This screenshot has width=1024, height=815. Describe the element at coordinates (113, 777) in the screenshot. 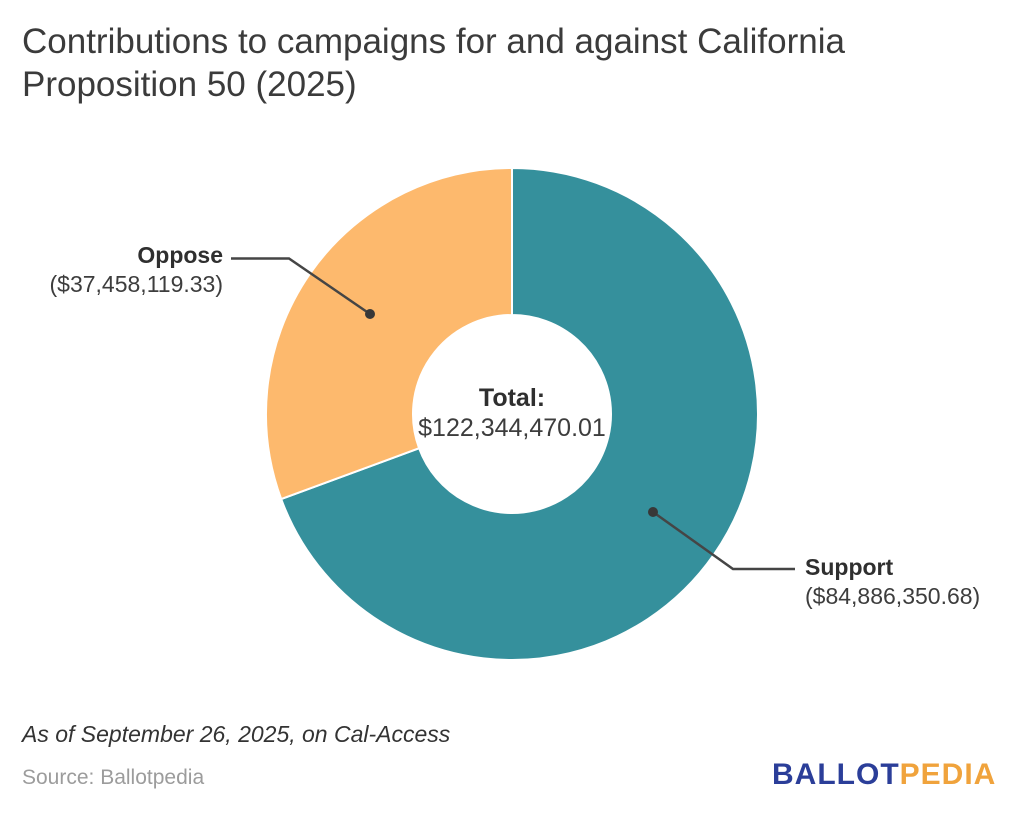

I see `source-attribution: Source: Ballotpedia` at that location.